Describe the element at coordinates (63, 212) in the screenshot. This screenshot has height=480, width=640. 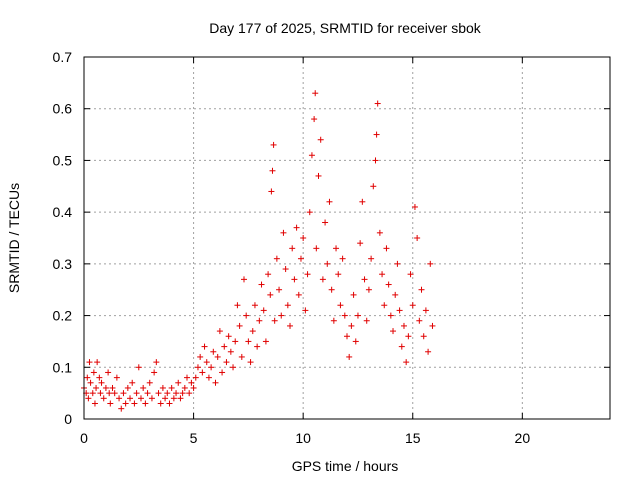
I see `y-tick-label: 0.4` at that location.